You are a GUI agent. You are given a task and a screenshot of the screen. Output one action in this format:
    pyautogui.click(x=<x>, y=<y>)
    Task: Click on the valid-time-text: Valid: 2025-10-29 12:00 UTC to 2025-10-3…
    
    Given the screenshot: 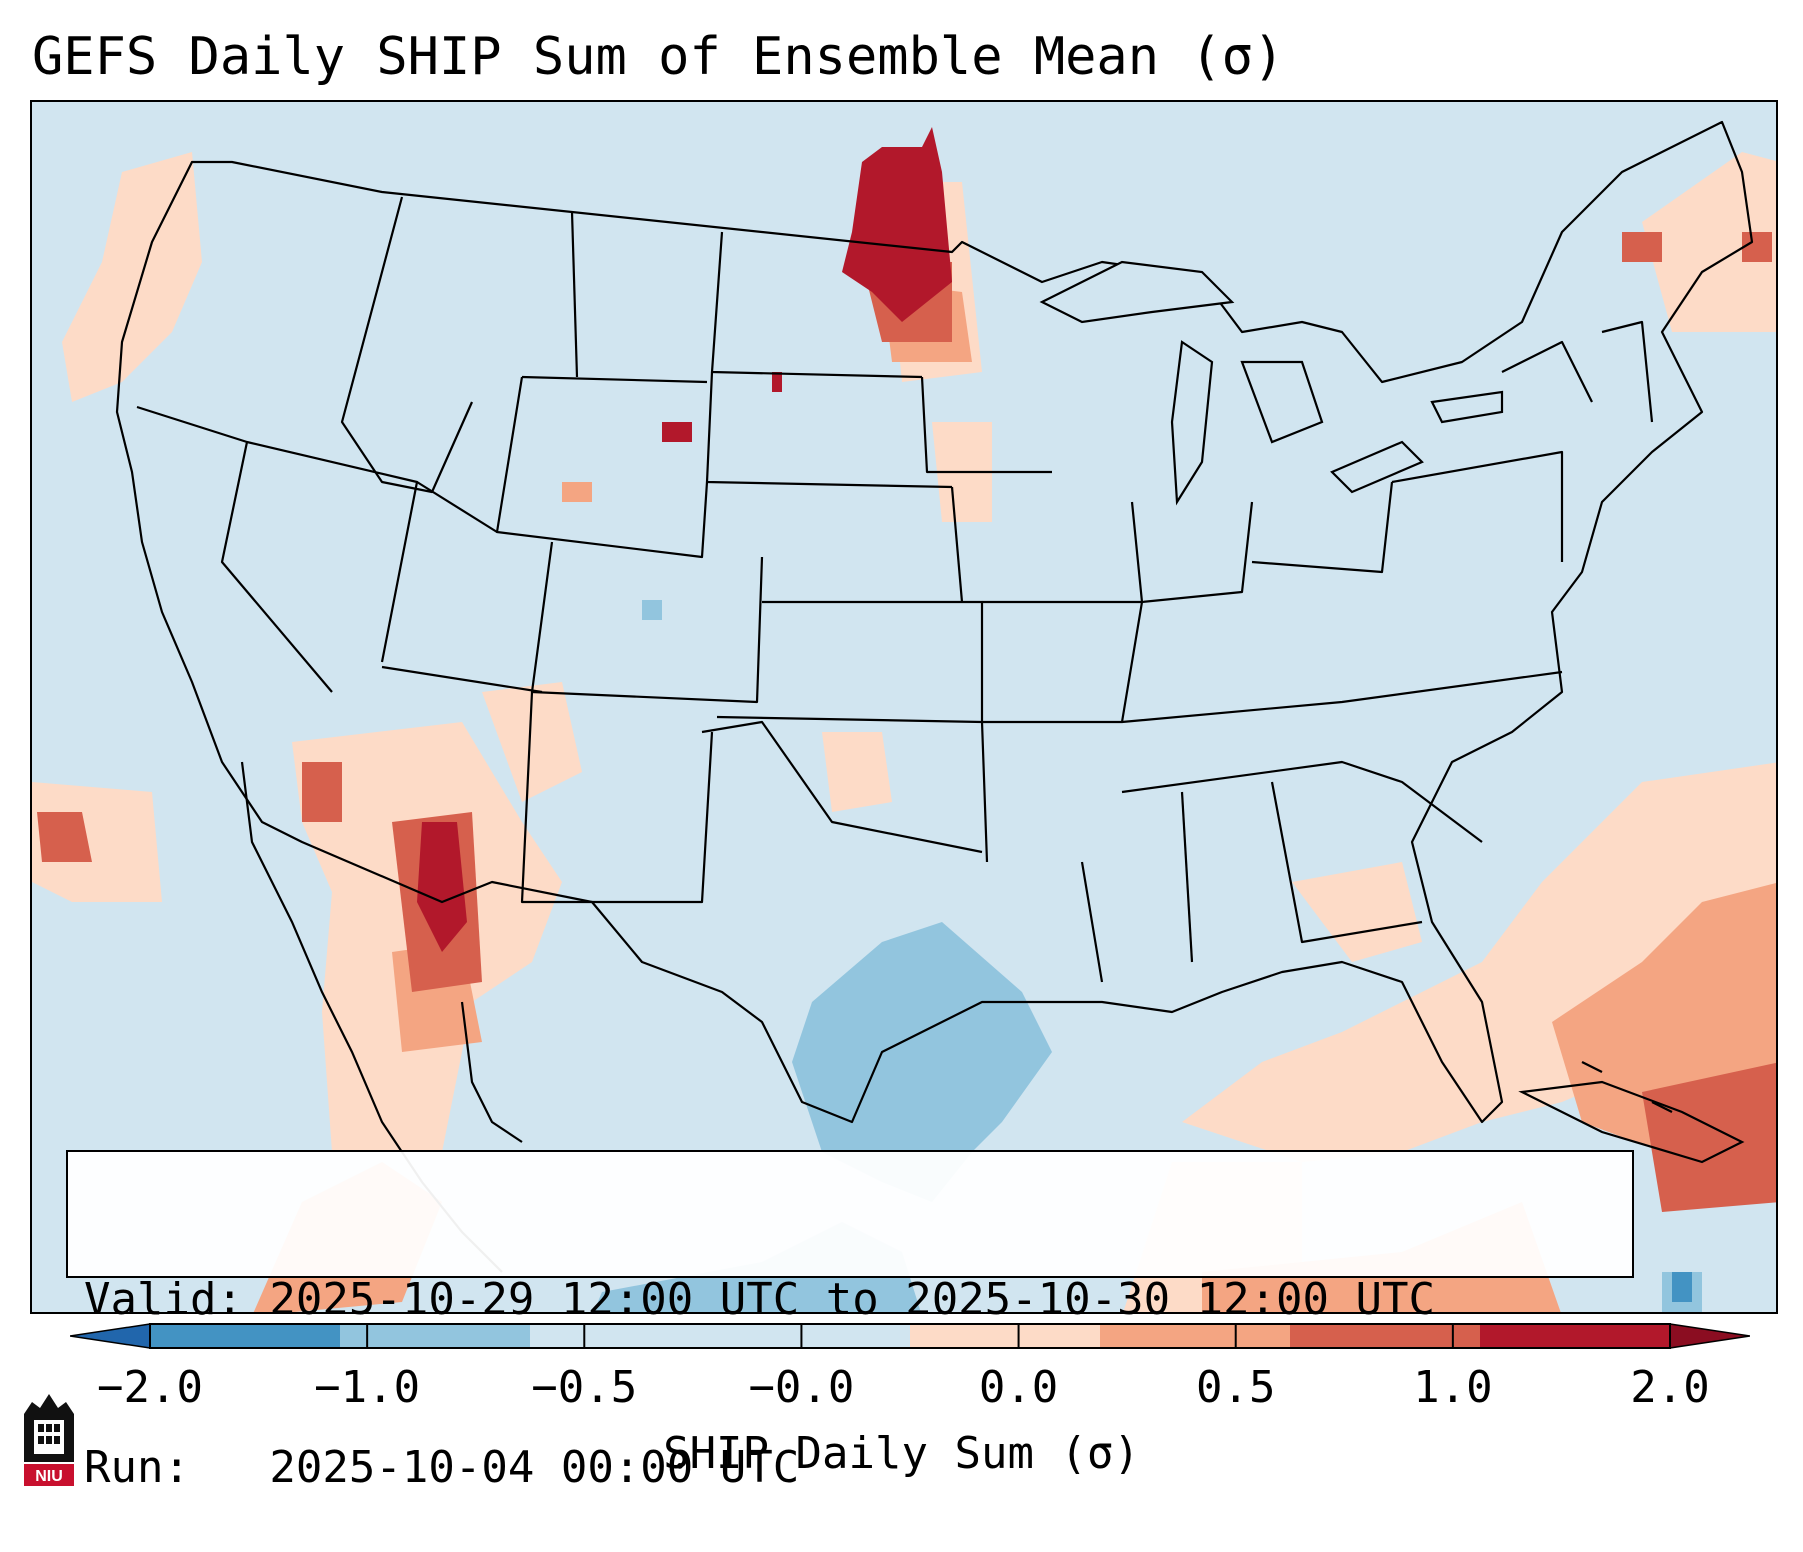 What is the action you would take?
    pyautogui.click(x=760, y=1299)
    